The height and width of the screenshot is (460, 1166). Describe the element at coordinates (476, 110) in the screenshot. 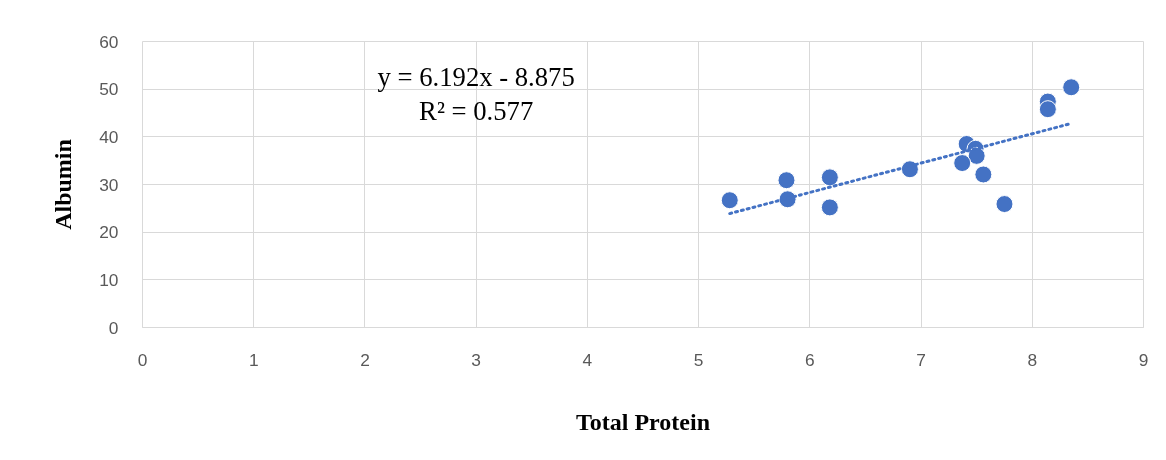

I see `annotation: R² = 0.577` at that location.